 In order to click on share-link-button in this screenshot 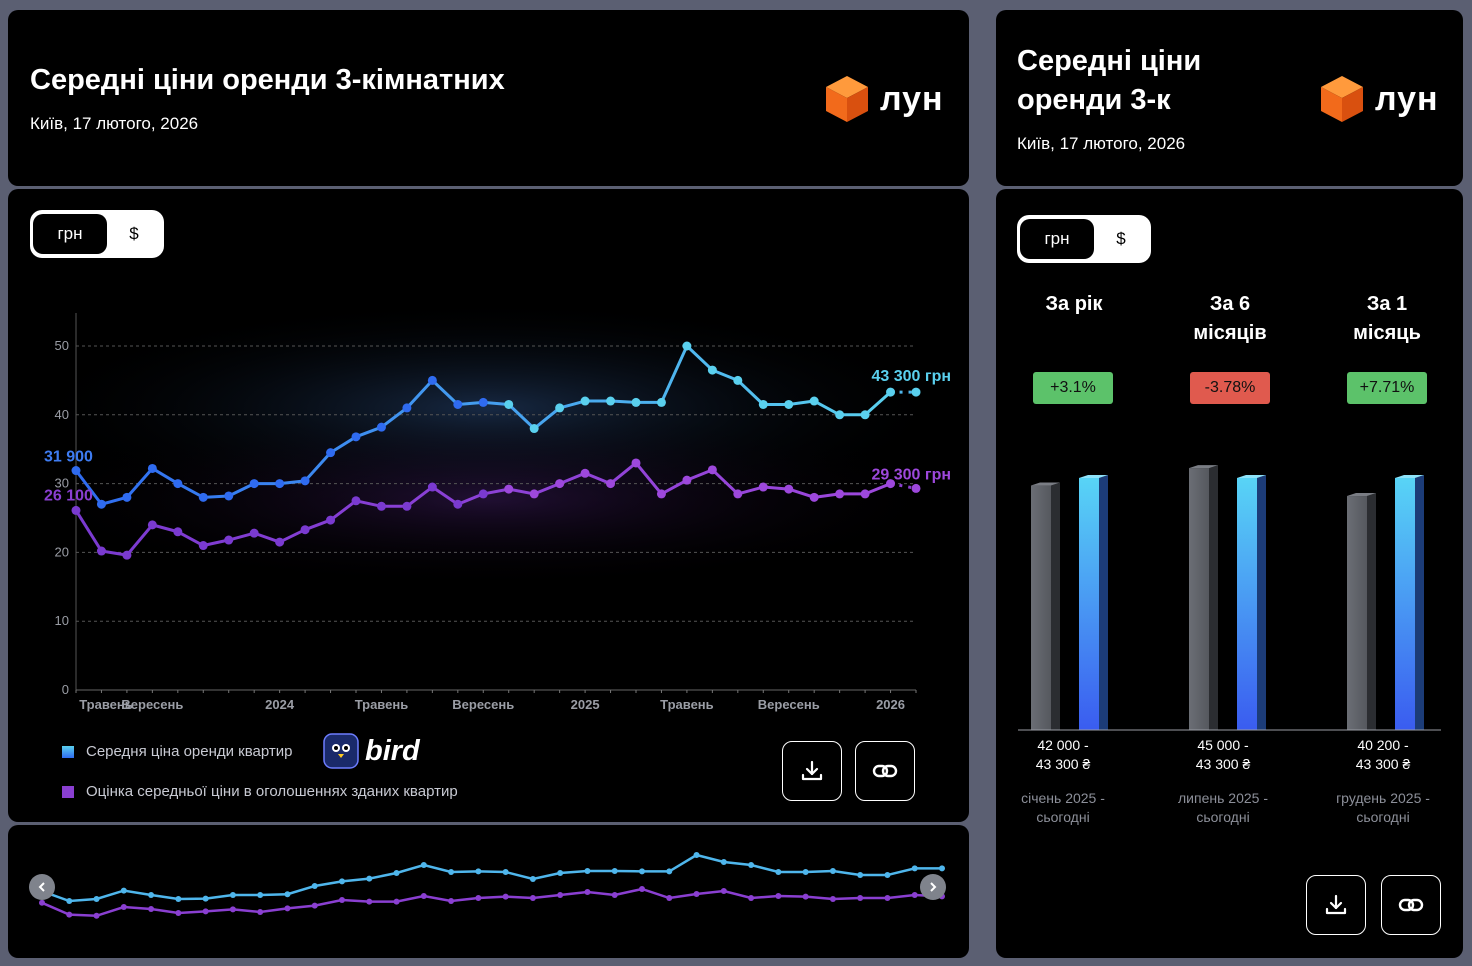, I will do `click(885, 771)`.